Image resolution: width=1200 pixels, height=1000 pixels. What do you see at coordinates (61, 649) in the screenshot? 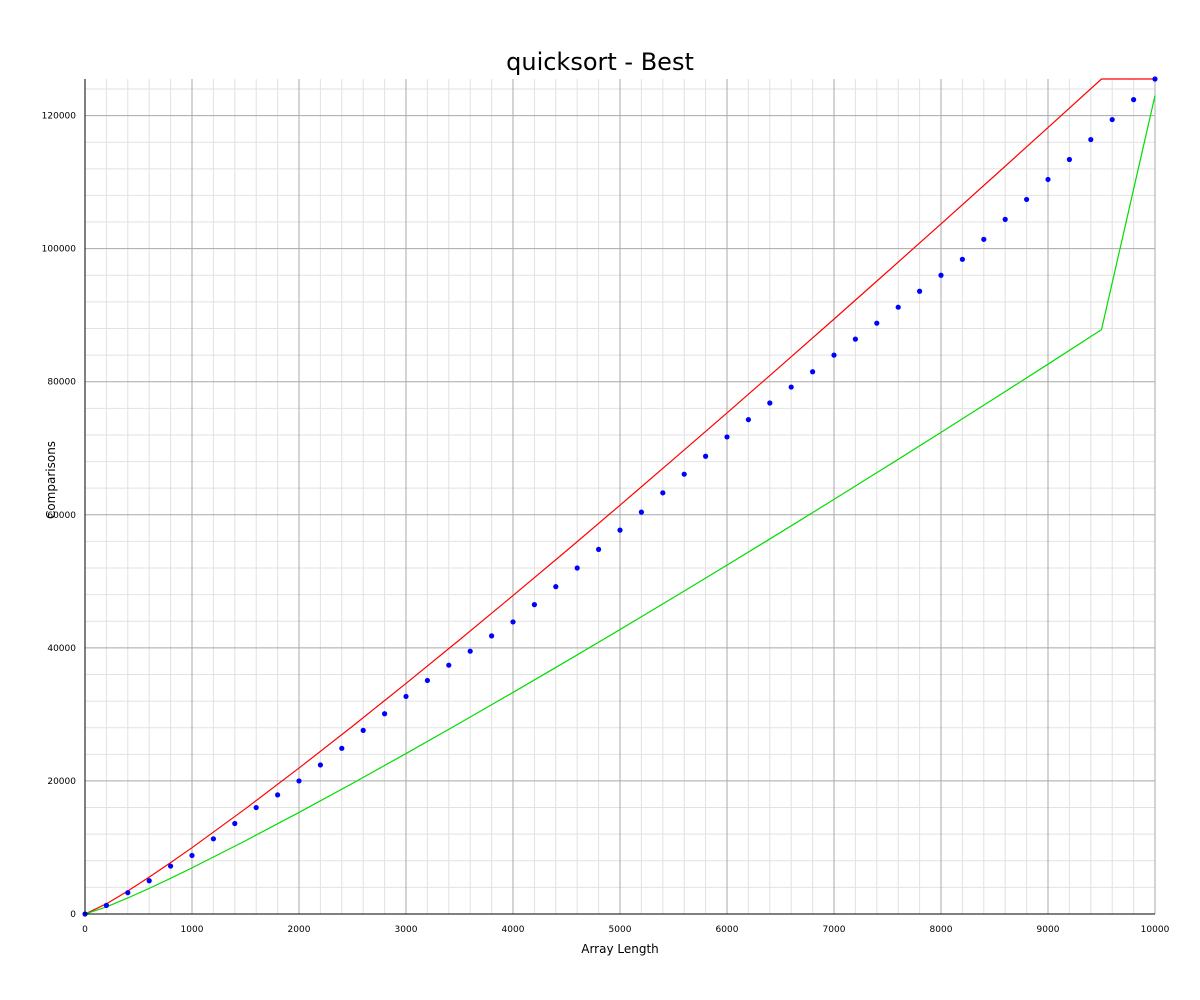
I see `y-tick-label: 40000` at bounding box center [61, 649].